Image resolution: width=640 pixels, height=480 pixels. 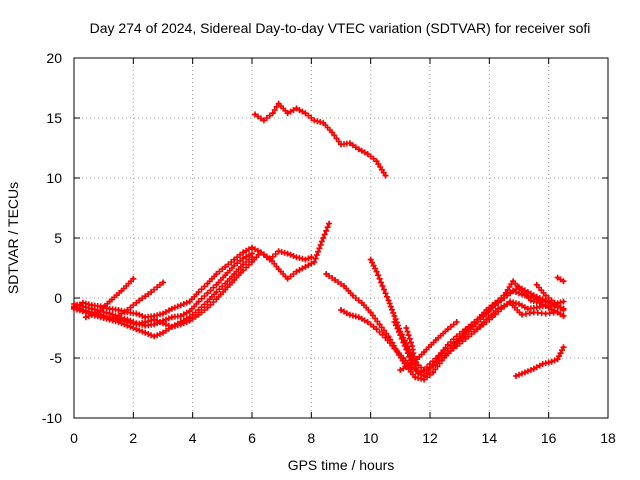 I want to click on x-axis-title: GPS time / hours, so click(x=341, y=465).